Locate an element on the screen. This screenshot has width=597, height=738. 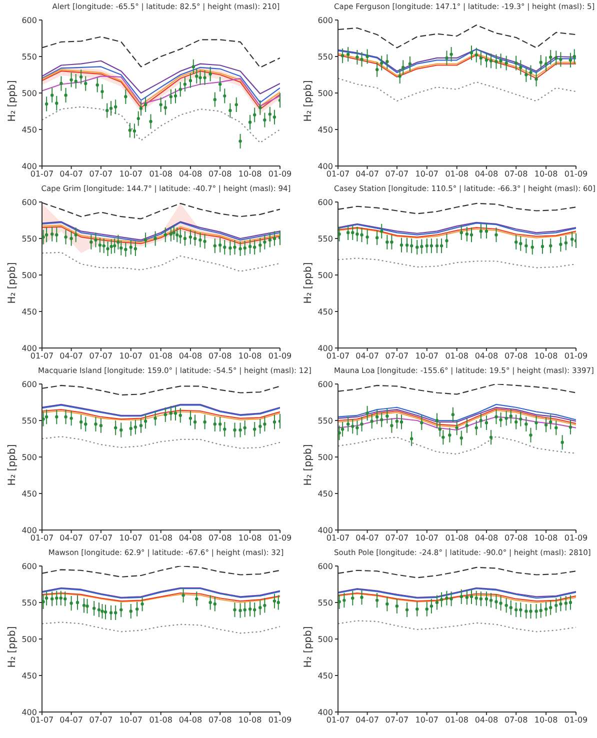
x-tick-label: 01-09 is located at coordinates (576, 174).